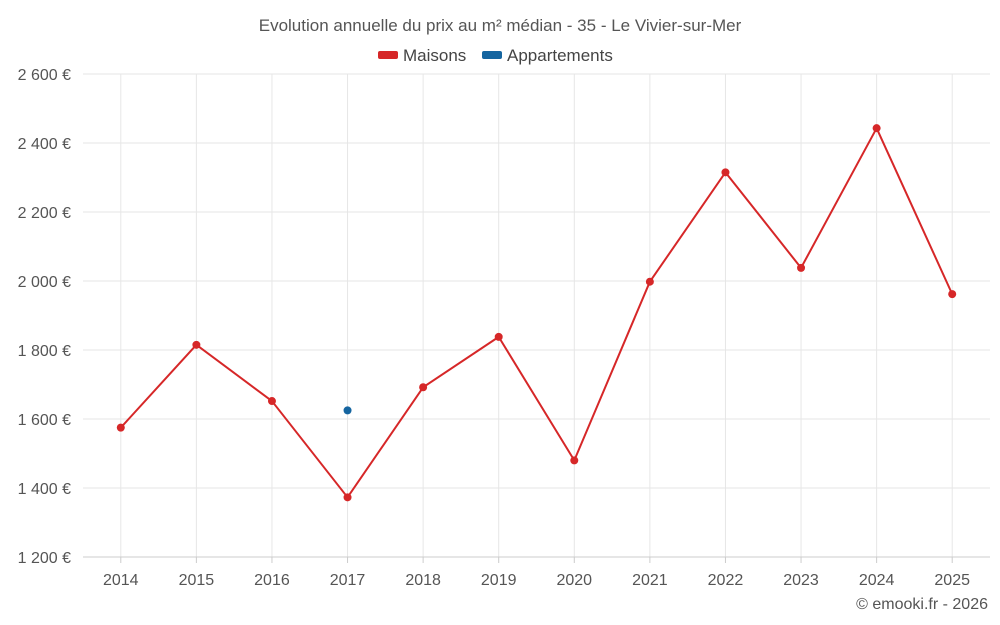 Image resolution: width=1000 pixels, height=625 pixels. What do you see at coordinates (650, 580) in the screenshot?
I see `x-tick-label: 2021` at bounding box center [650, 580].